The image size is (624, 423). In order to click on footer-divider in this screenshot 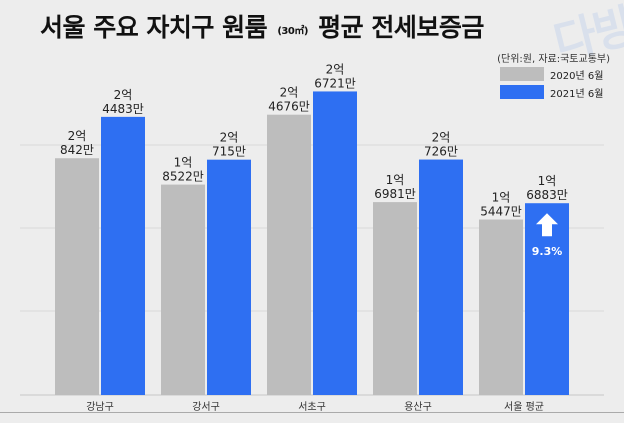, I will do `click(312, 412)`.